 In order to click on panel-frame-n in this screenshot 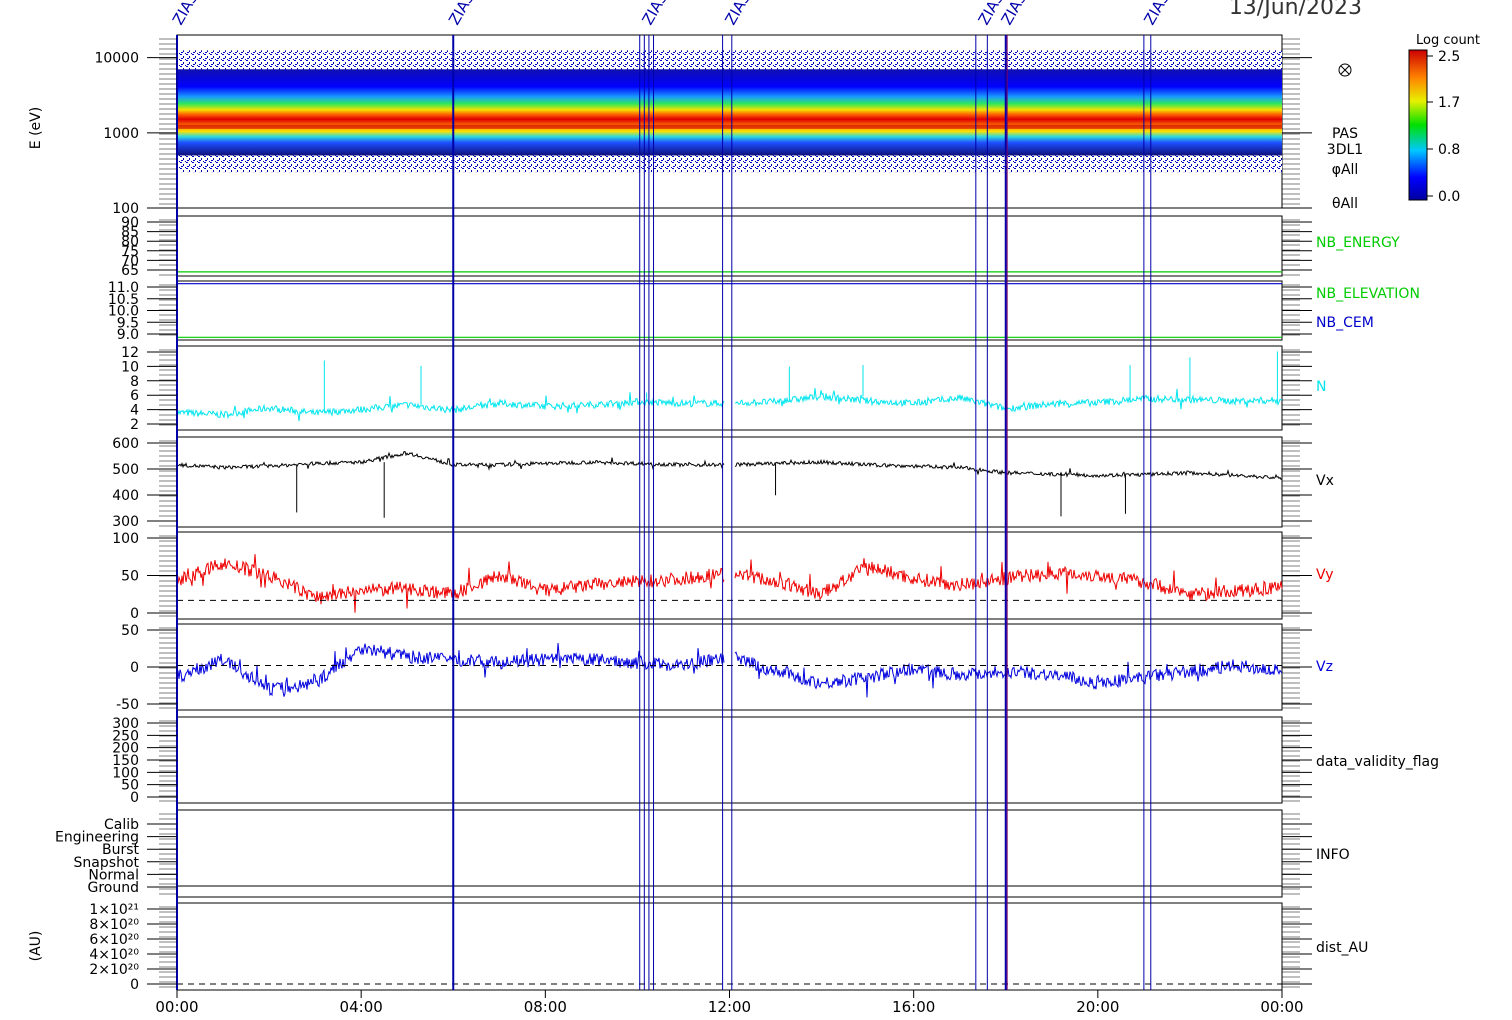, I will do `click(729, 388)`.